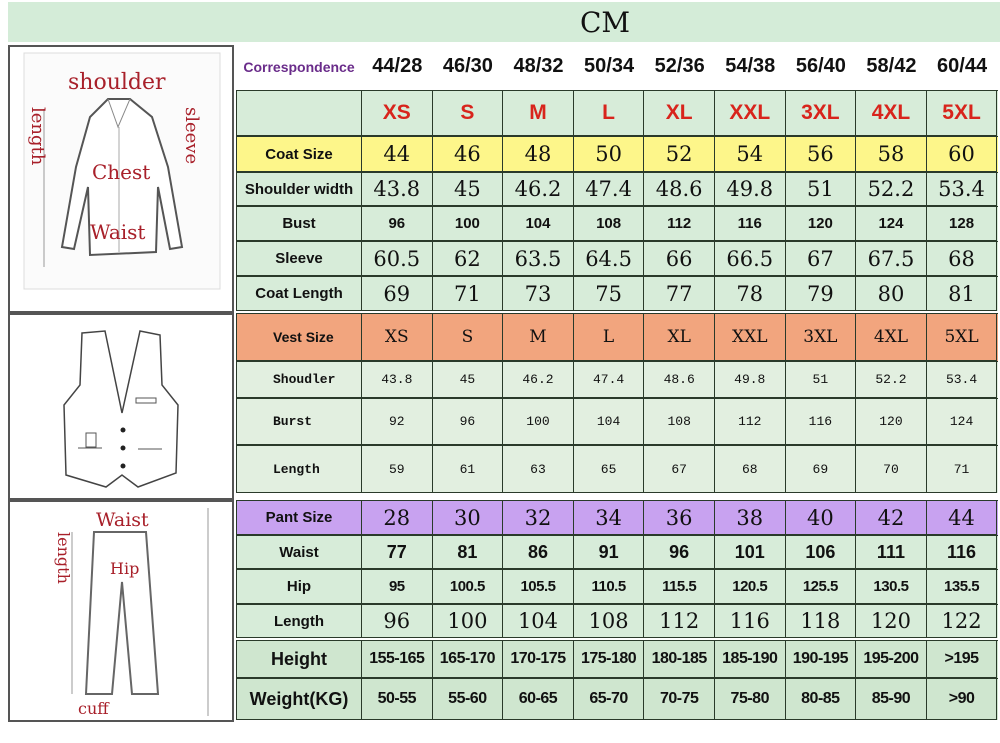 Image resolution: width=1000 pixels, height=743 pixels. Describe the element at coordinates (299, 224) in the screenshot. I see `row-label: Bust` at that location.